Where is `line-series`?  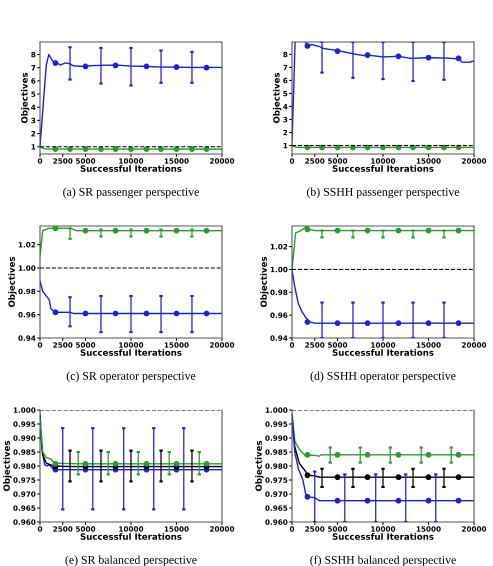 line-series is located at coordinates (131, 243).